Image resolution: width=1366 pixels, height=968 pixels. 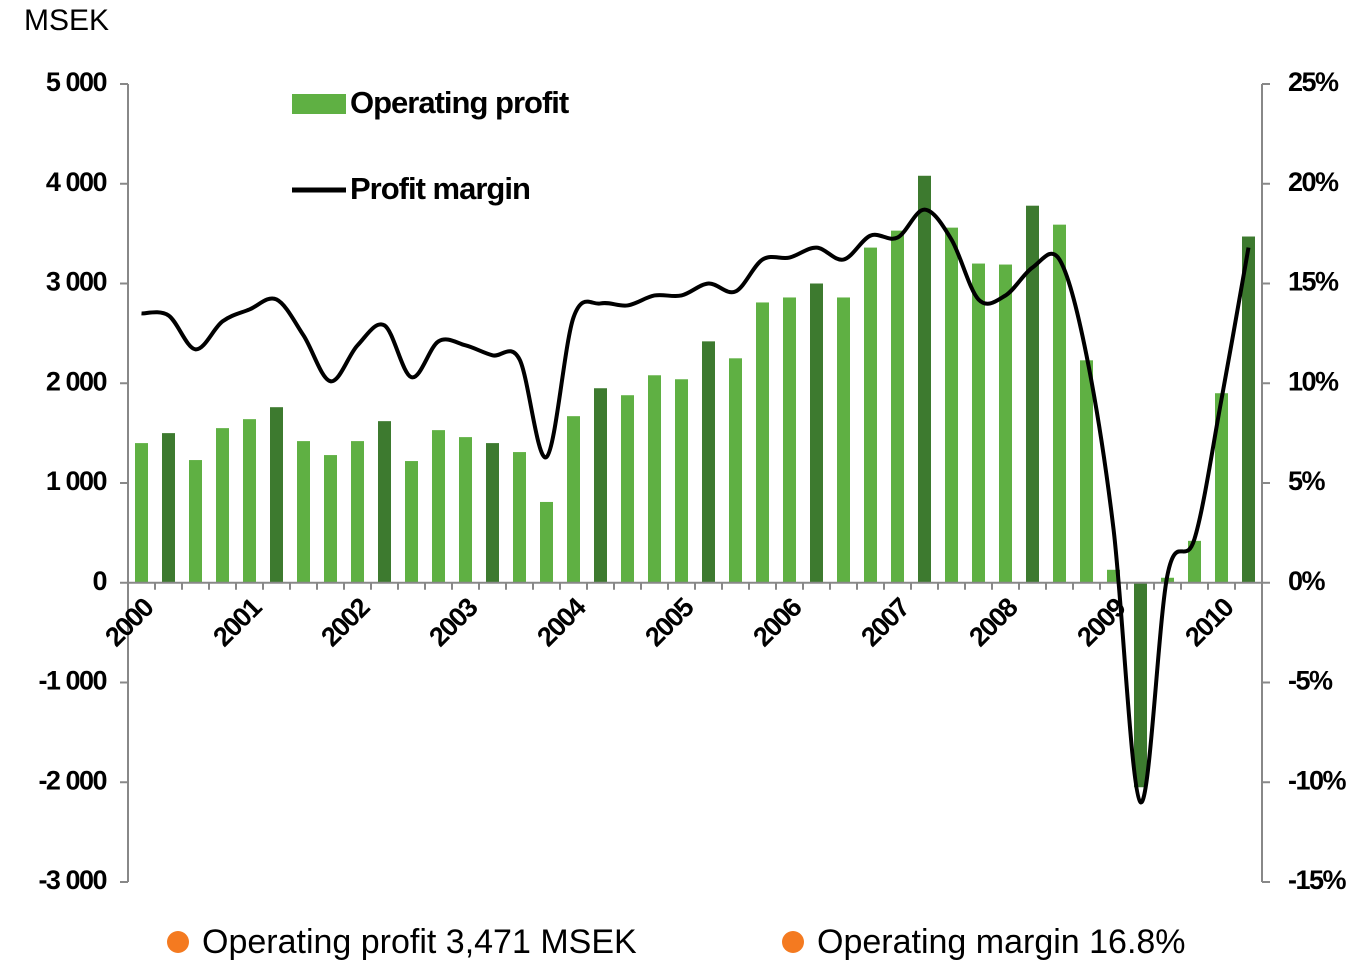 I want to click on y2-tick-label: 15%, so click(x=1313, y=282).